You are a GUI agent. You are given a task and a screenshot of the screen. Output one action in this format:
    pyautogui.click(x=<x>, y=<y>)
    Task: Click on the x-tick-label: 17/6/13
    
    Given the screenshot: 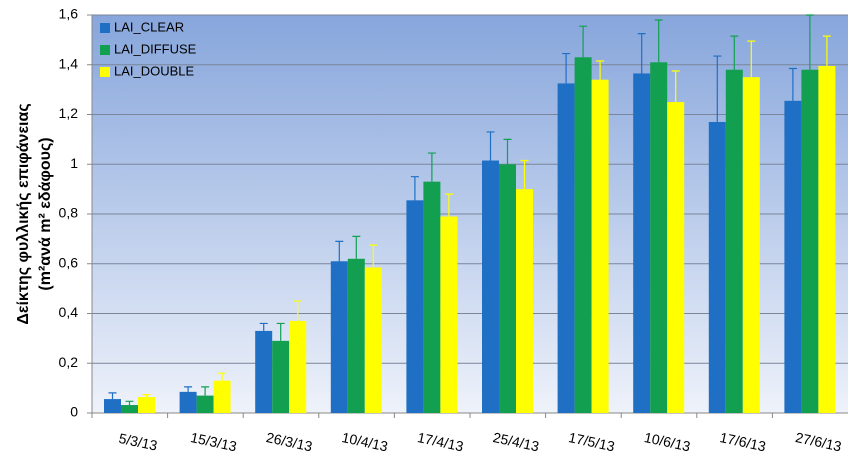 What is the action you would take?
    pyautogui.click(x=742, y=441)
    